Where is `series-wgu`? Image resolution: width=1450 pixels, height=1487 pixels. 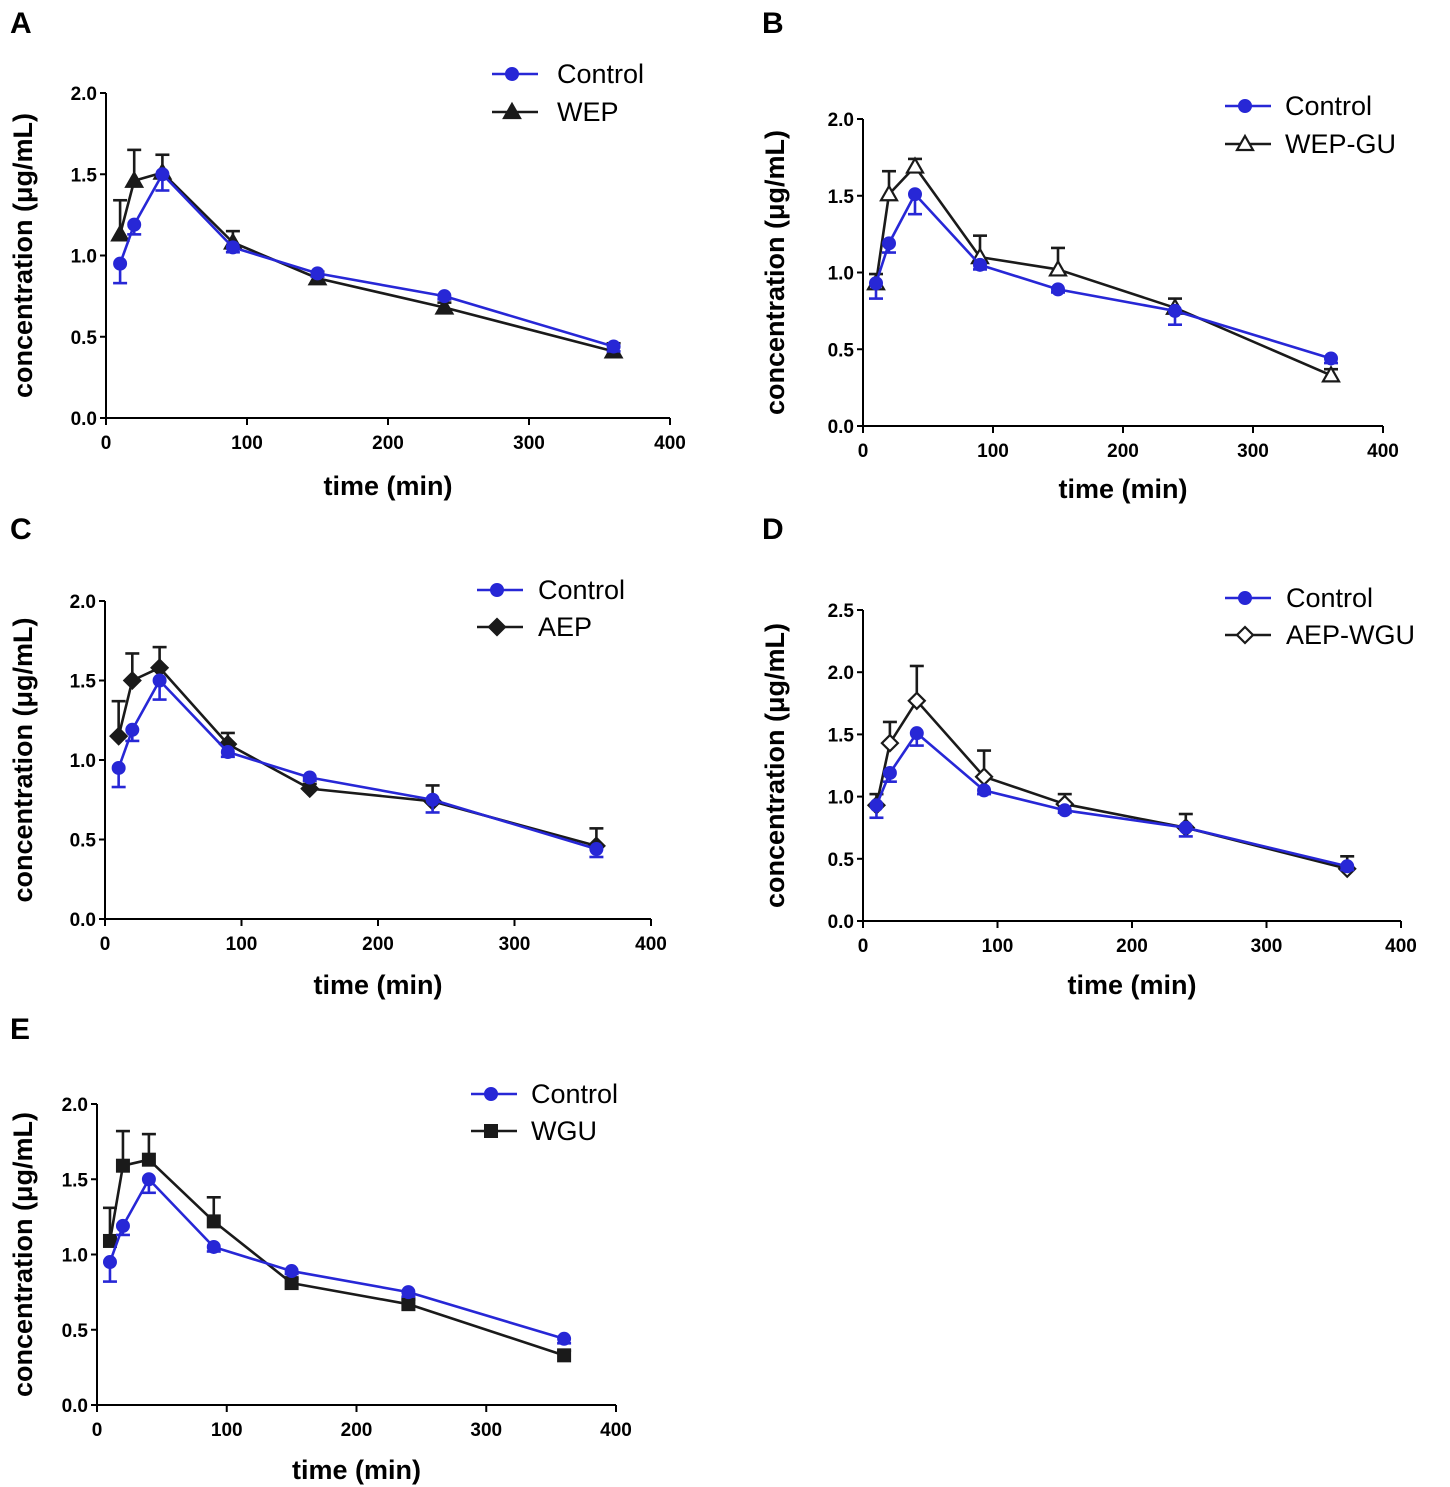
series-wgu is located at coordinates (337, 1246).